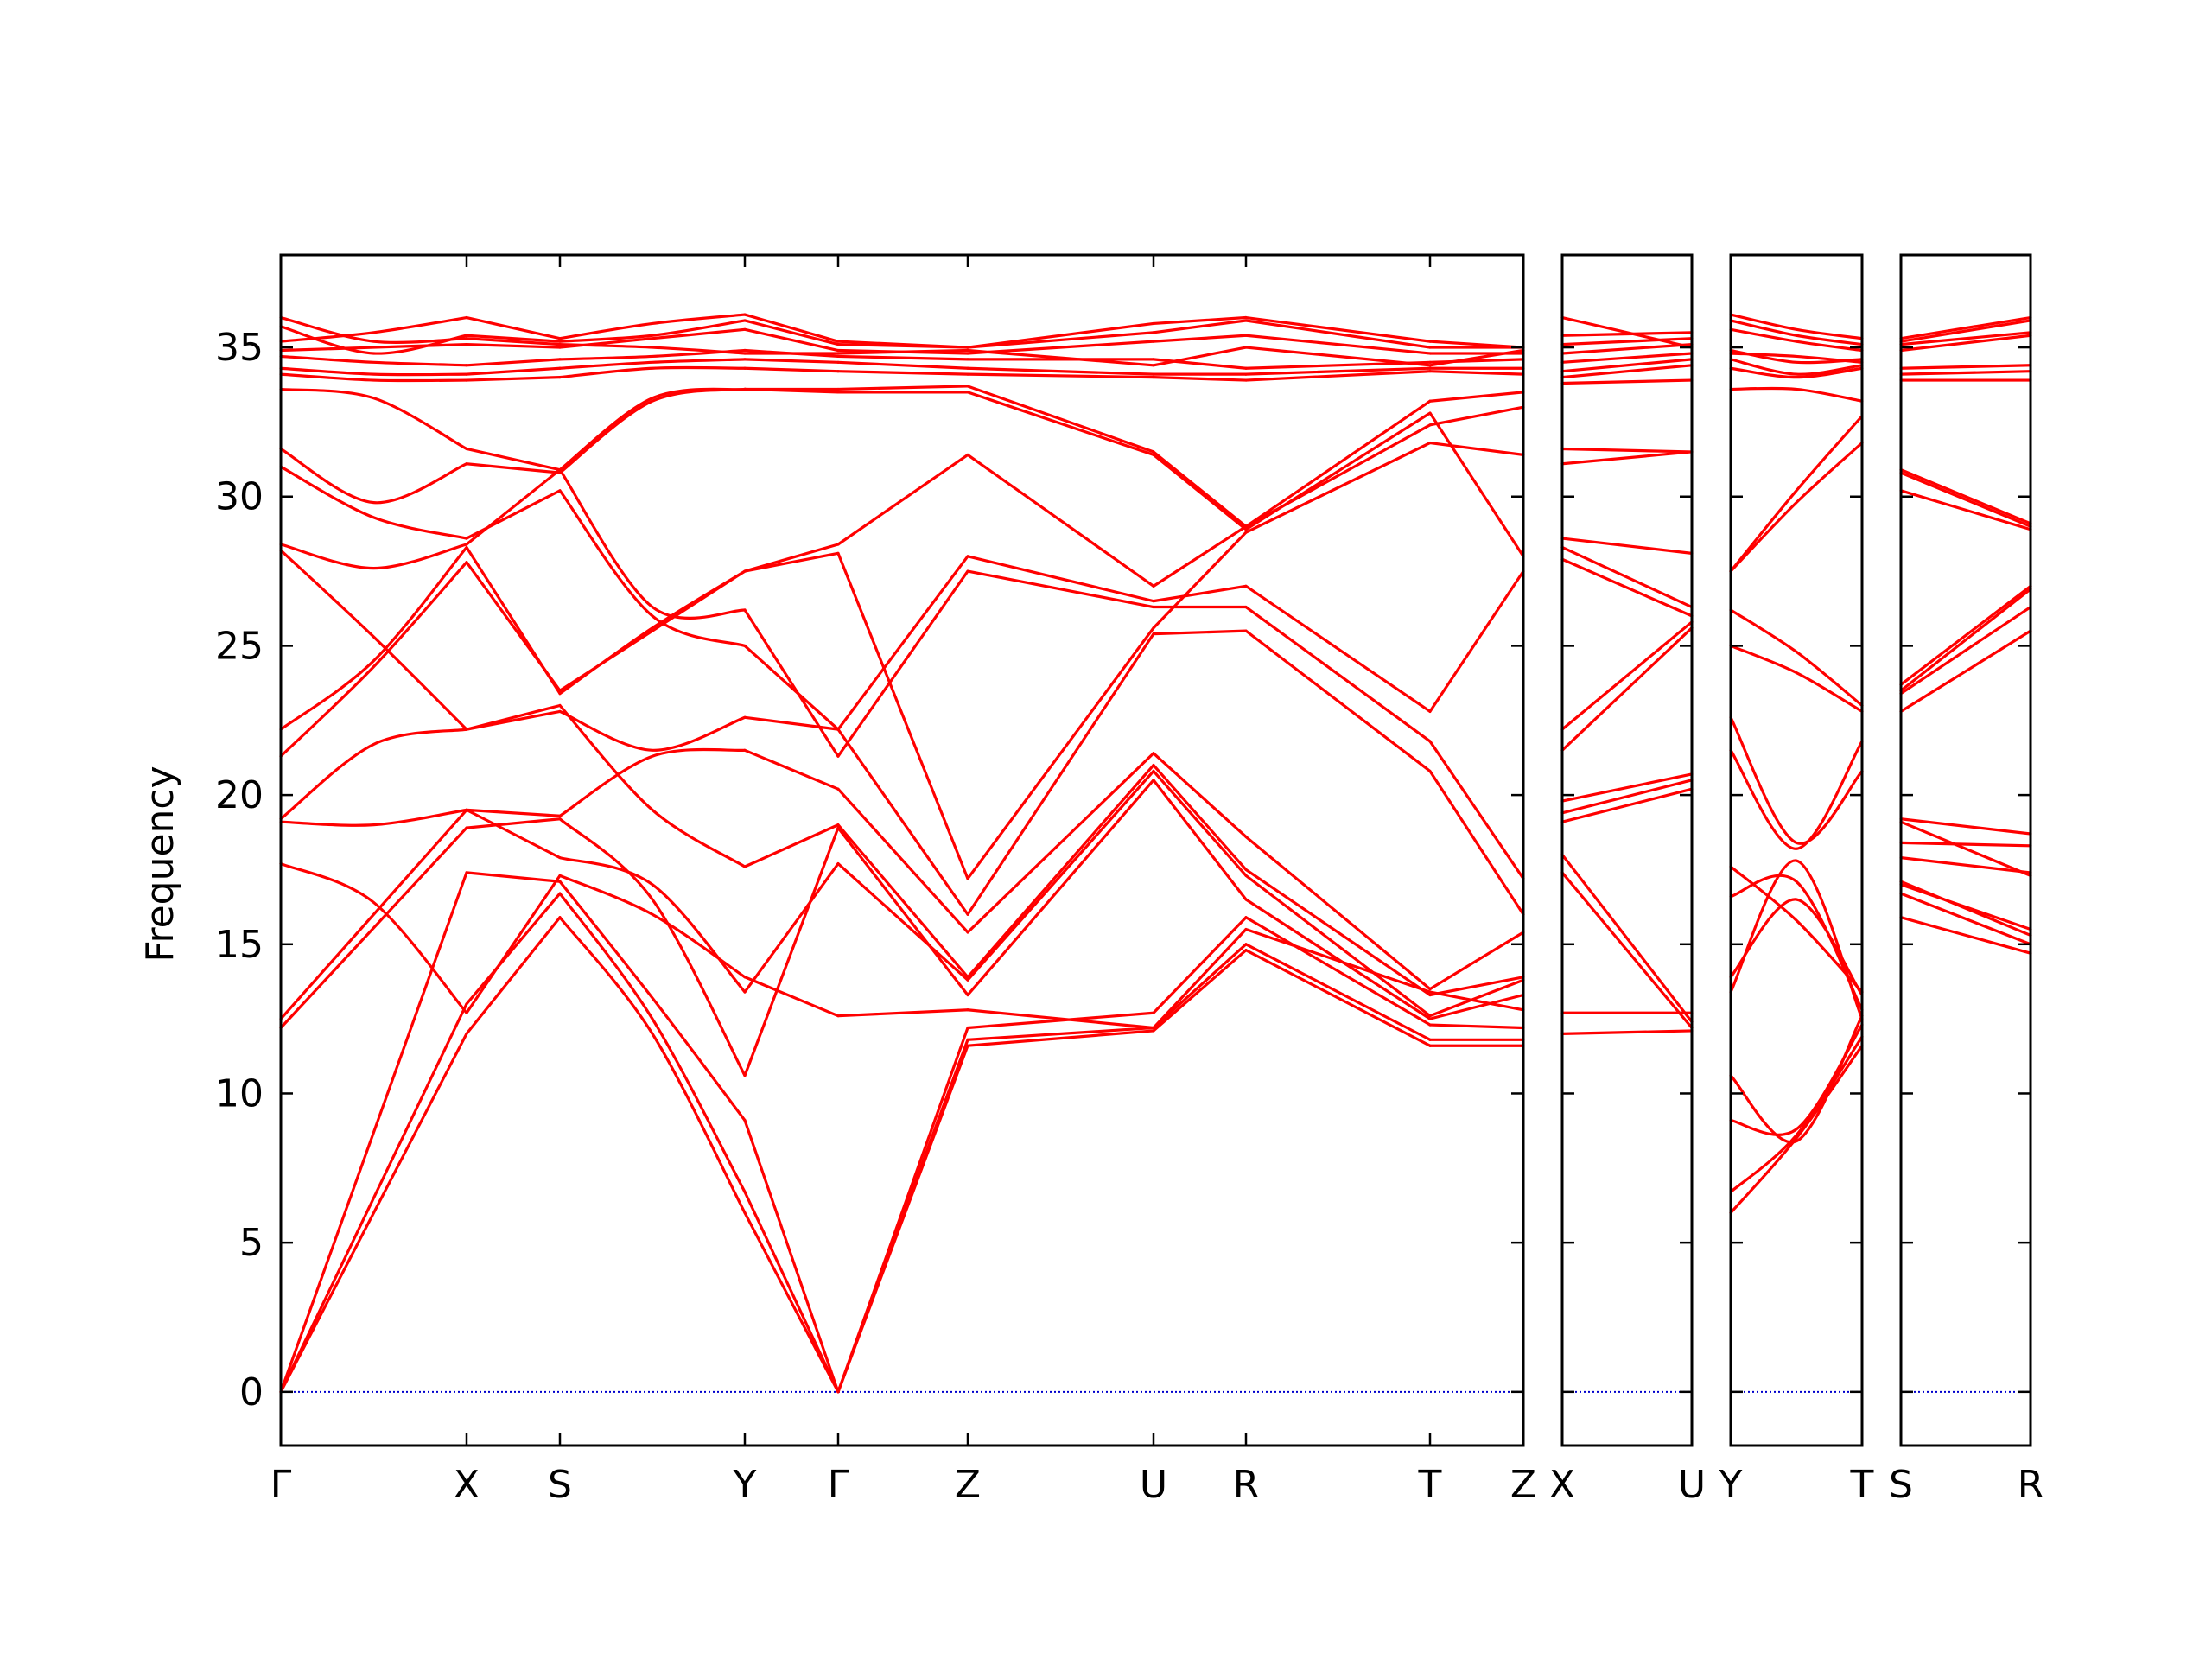 The image size is (2212, 1659). What do you see at coordinates (745, 1485) in the screenshot?
I see `x-tick-label: Y` at bounding box center [745, 1485].